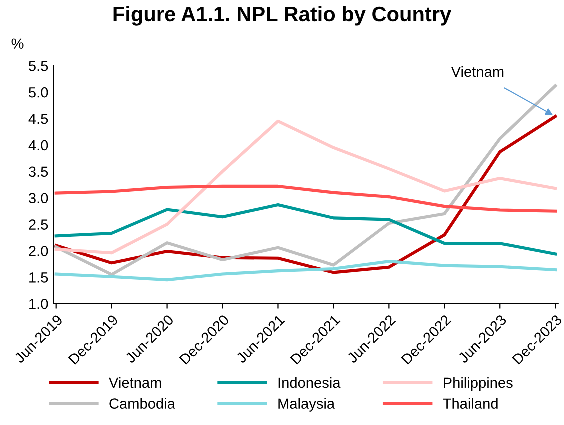  What do you see at coordinates (38, 119) in the screenshot?
I see `y-tick-label: 4.5` at bounding box center [38, 119].